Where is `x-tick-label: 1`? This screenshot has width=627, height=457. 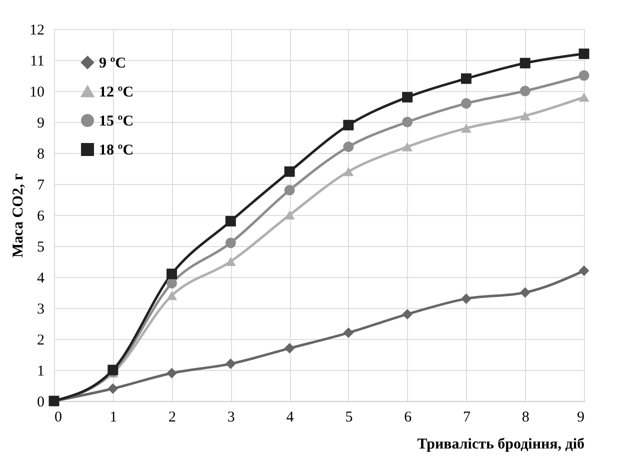 x-tick-label: 1 is located at coordinates (114, 418).